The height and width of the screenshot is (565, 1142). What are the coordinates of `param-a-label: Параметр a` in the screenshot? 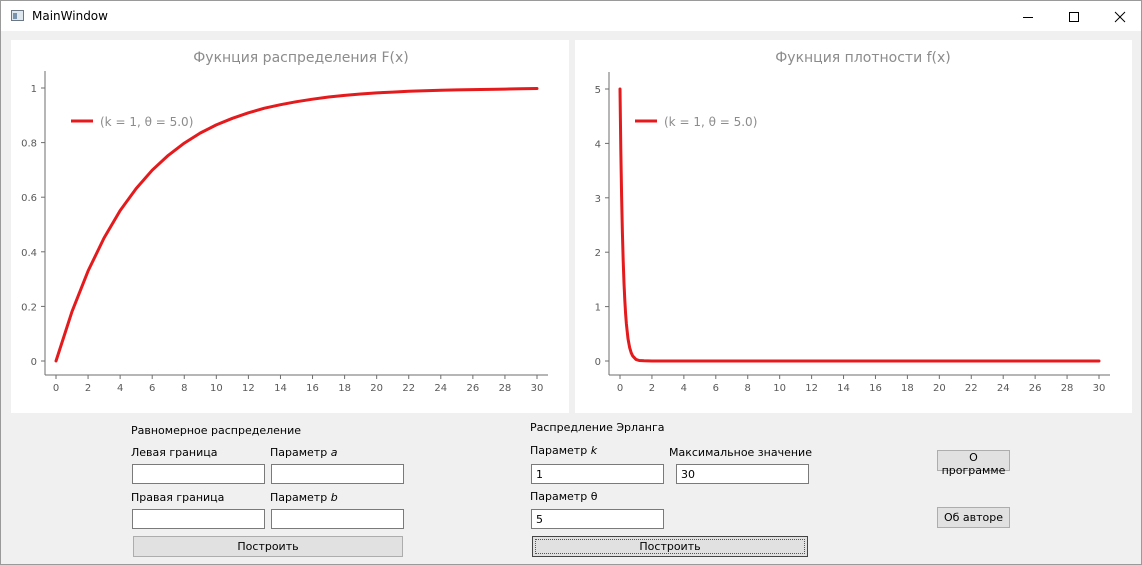 It's located at (303, 452).